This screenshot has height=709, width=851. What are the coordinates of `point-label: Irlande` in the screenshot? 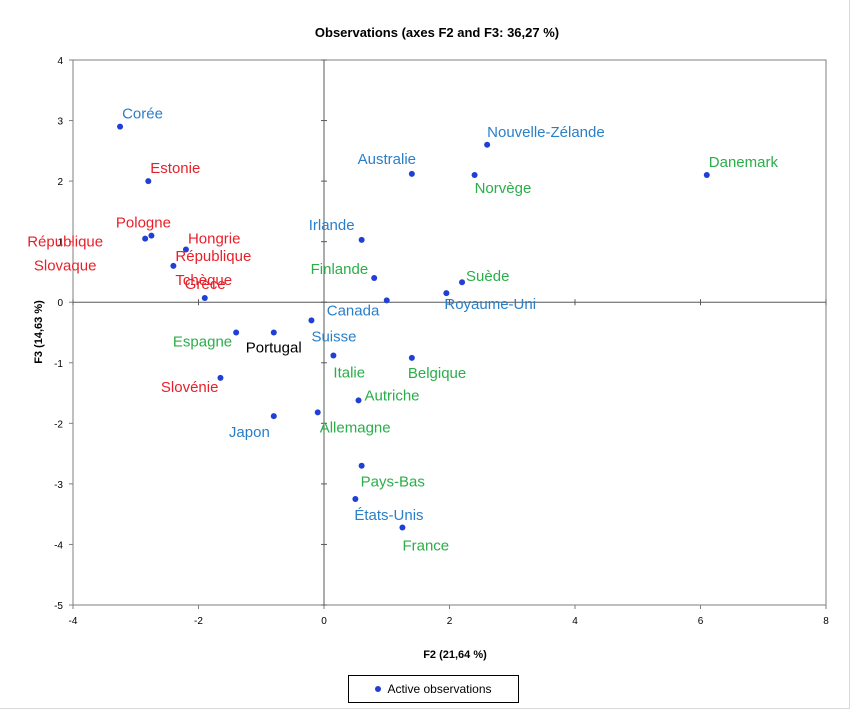 It's located at (332, 225).